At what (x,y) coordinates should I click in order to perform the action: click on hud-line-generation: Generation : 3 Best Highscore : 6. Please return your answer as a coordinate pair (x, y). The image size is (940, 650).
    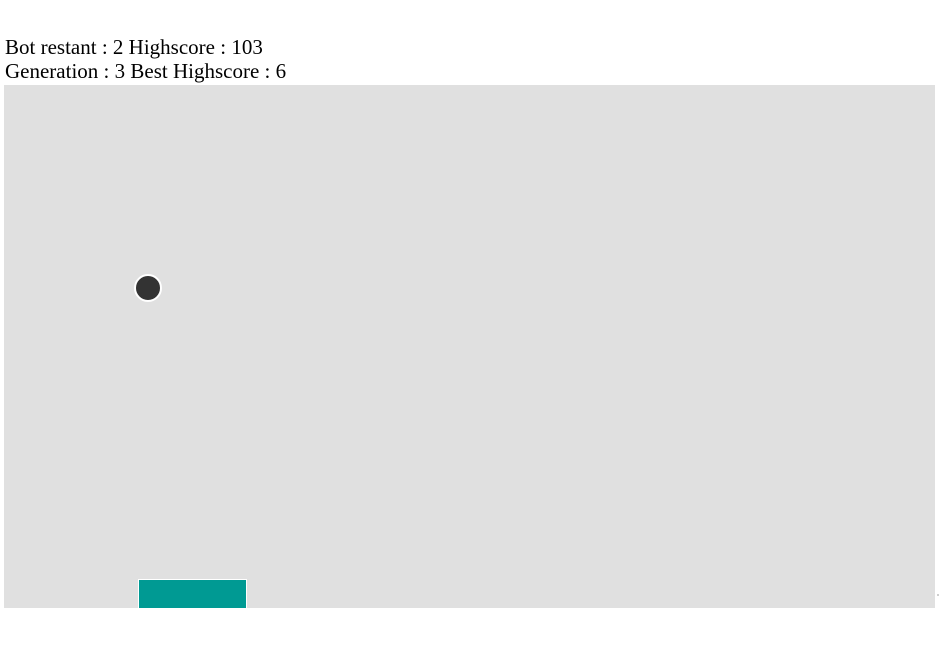
    Looking at the image, I should click on (145, 71).